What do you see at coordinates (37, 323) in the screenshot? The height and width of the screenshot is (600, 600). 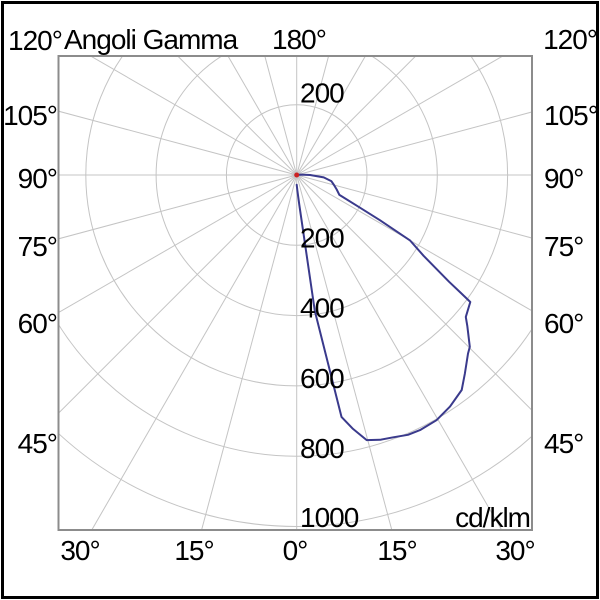 I see `gamma-label-left-60: 60°` at bounding box center [37, 323].